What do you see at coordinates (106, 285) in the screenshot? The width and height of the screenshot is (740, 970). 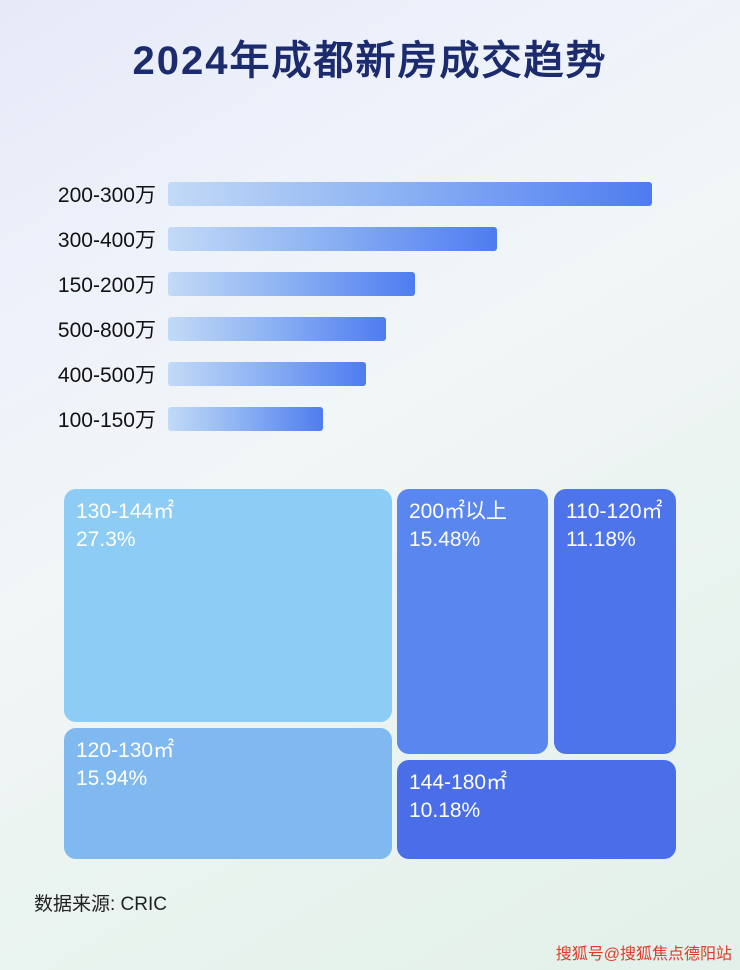 I see `bar-label: 150-200万` at bounding box center [106, 285].